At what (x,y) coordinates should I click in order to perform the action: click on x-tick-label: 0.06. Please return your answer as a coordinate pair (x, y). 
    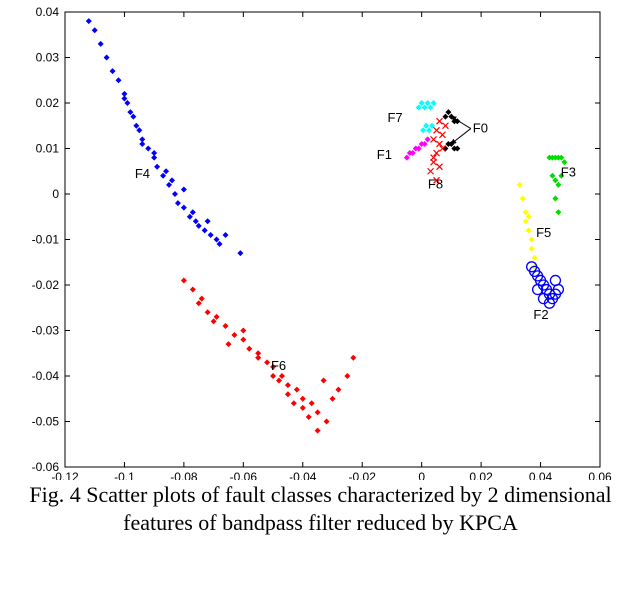
    Looking at the image, I should click on (600, 475).